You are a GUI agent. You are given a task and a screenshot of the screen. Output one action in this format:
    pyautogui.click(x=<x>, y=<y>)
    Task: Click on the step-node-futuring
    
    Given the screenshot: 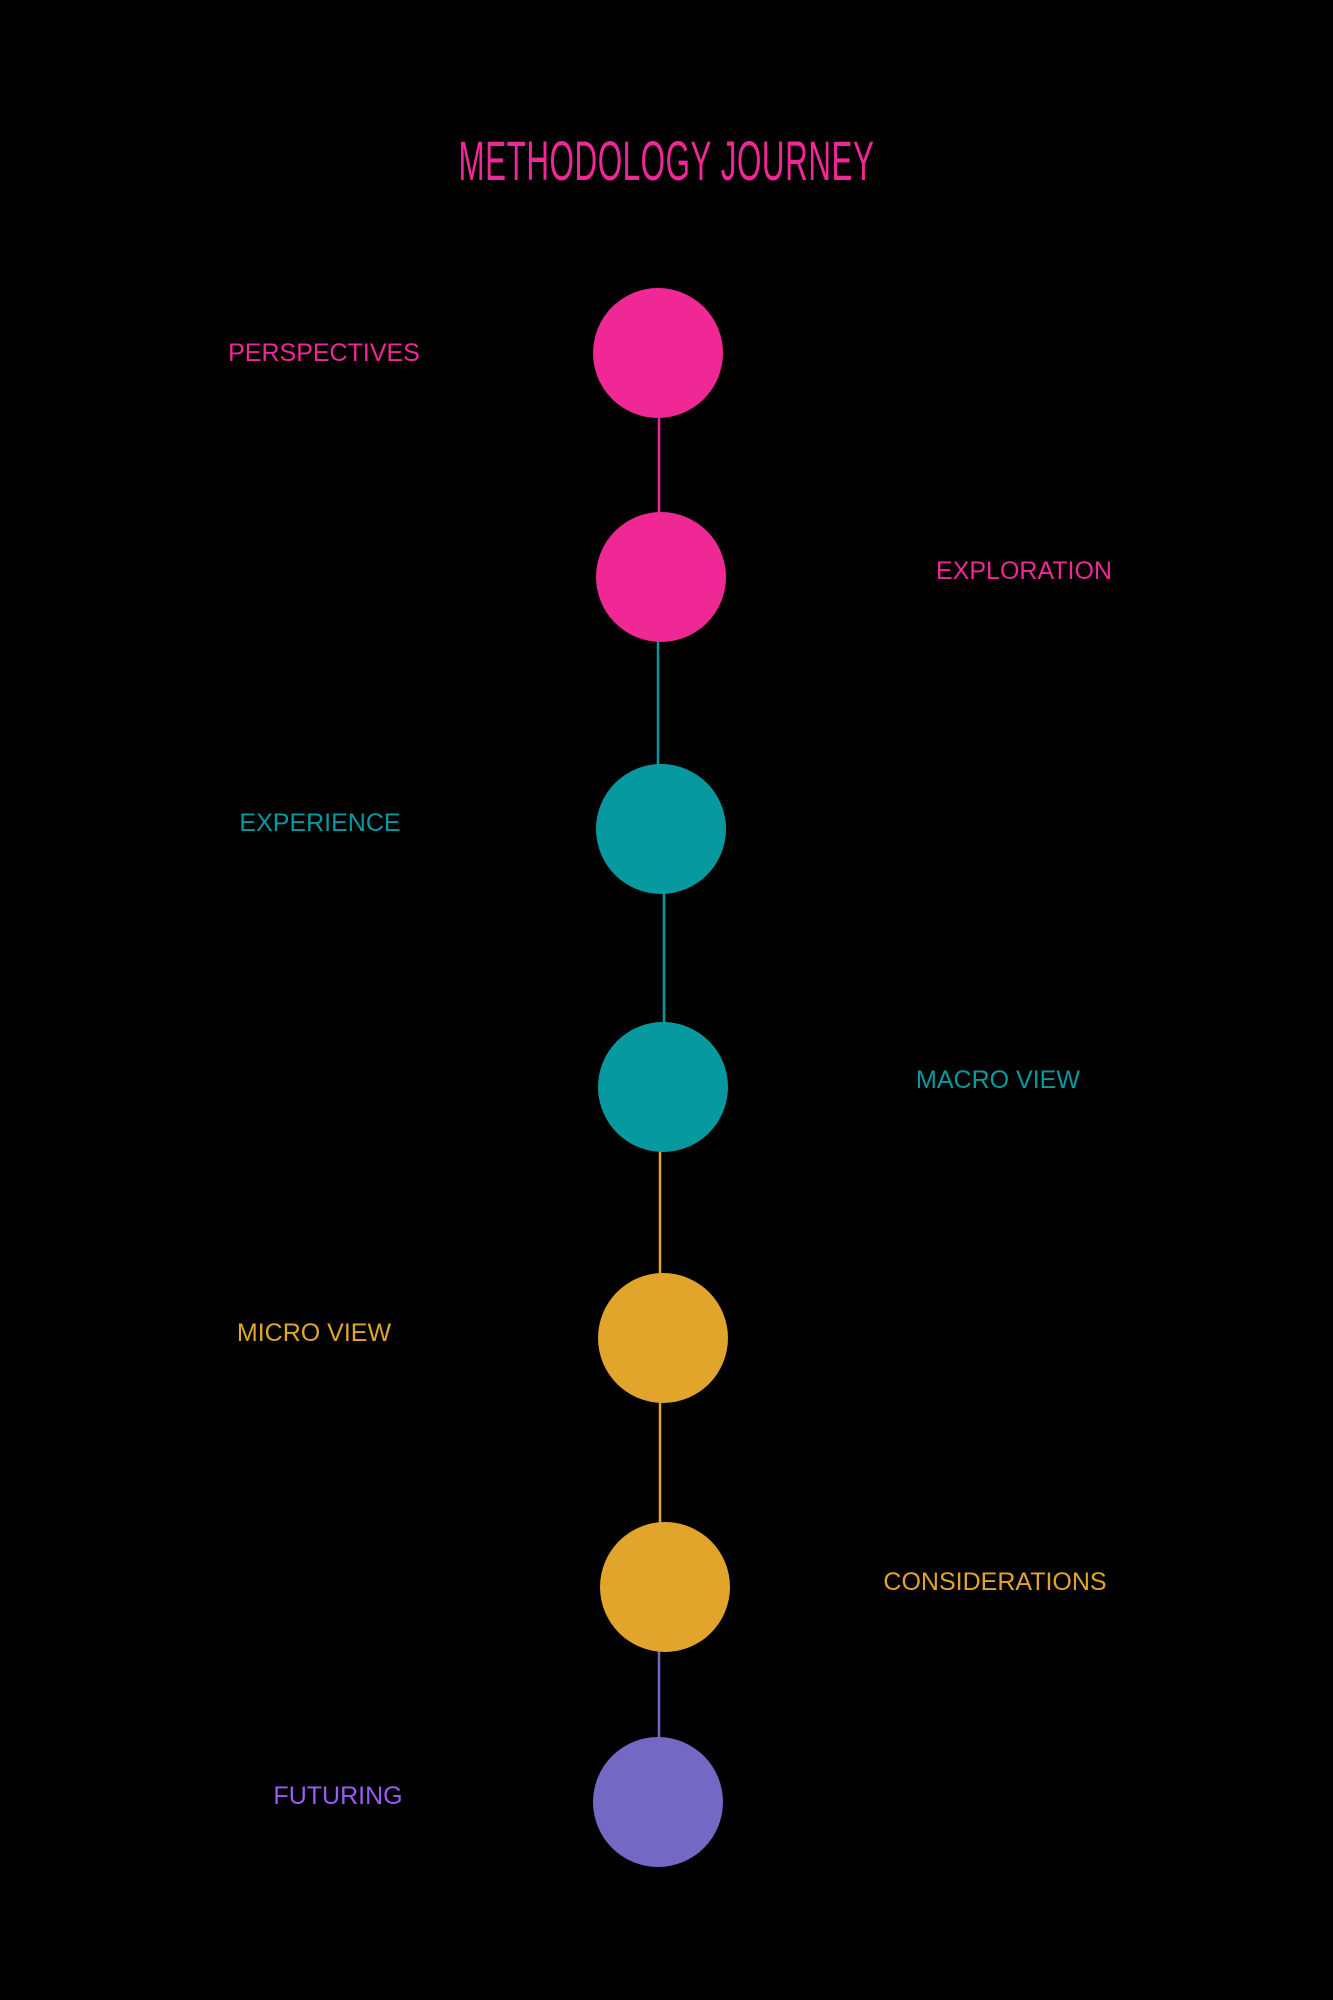 What is the action you would take?
    pyautogui.click(x=658, y=1802)
    